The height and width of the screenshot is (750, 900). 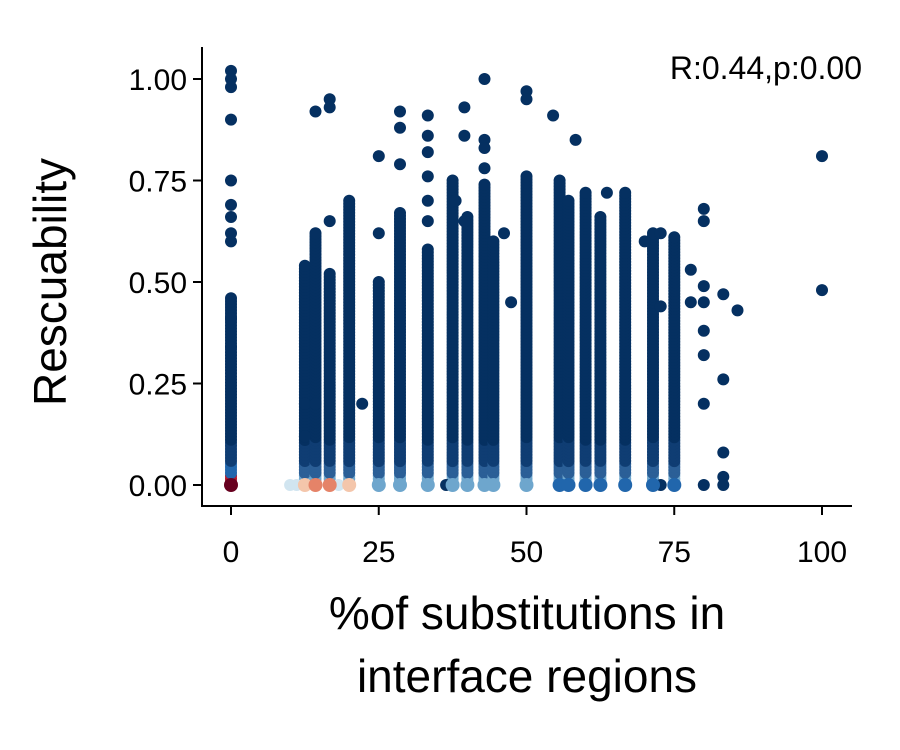 I want to click on y-tick-label: 0.25, so click(x=158, y=385).